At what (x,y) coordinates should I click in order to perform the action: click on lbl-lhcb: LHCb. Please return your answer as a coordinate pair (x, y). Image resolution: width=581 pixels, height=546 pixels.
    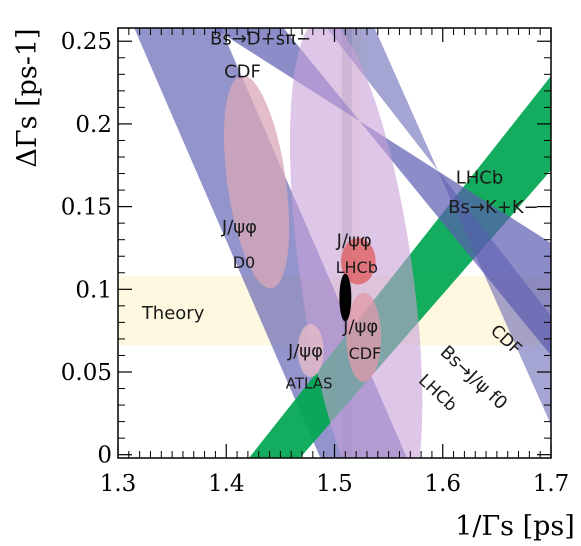
    Looking at the image, I should click on (357, 267).